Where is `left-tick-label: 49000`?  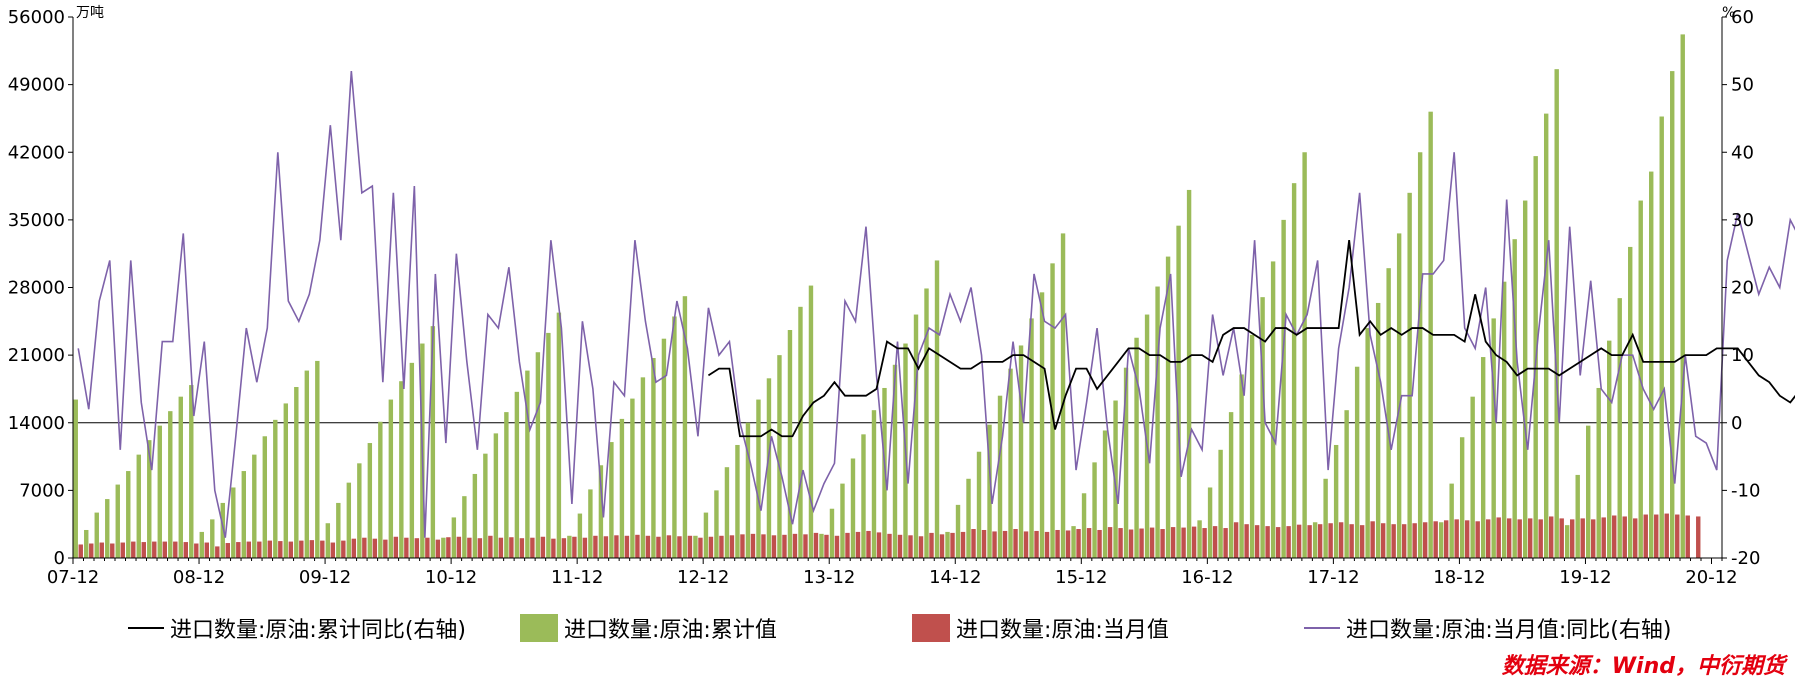
left-tick-label: 49000 is located at coordinates (36, 85).